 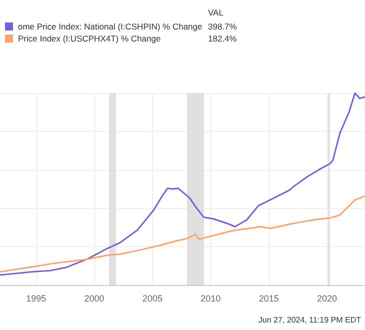 What do you see at coordinates (223, 27) in the screenshot?
I see `text: 398.7%` at bounding box center [223, 27].